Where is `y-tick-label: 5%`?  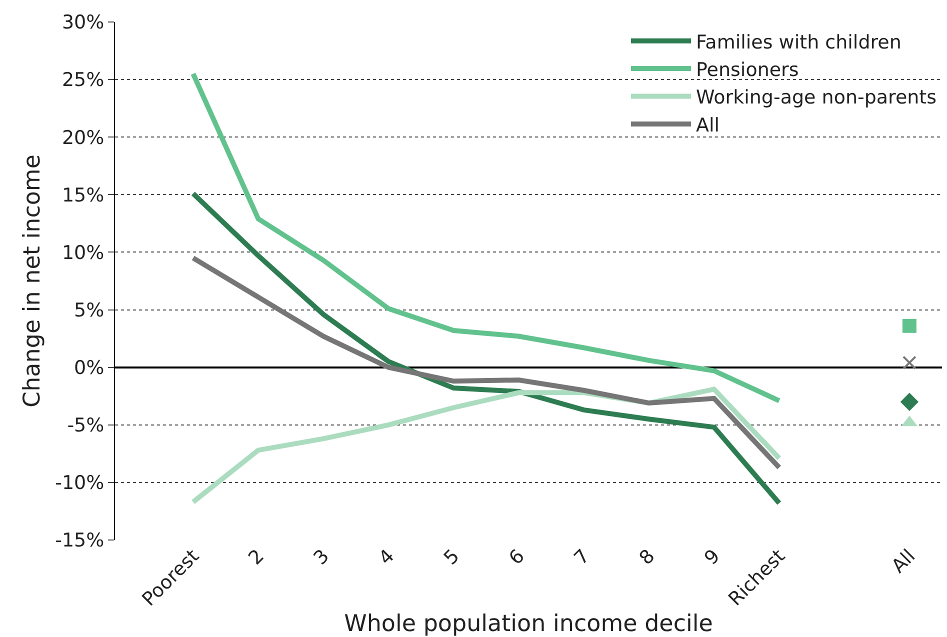 y-tick-label: 5% is located at coordinates (89, 310).